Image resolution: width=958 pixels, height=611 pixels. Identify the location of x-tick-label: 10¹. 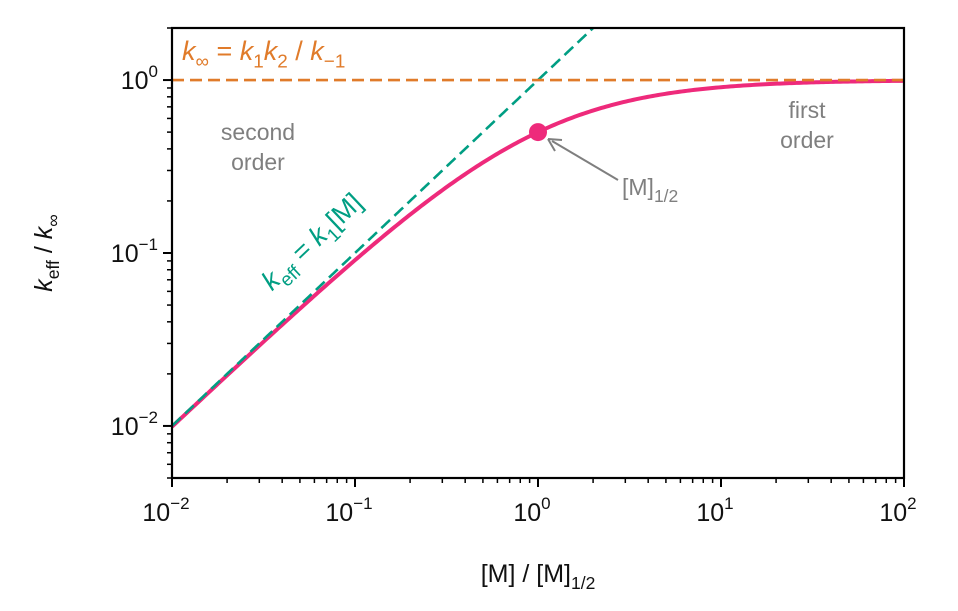
(714, 510).